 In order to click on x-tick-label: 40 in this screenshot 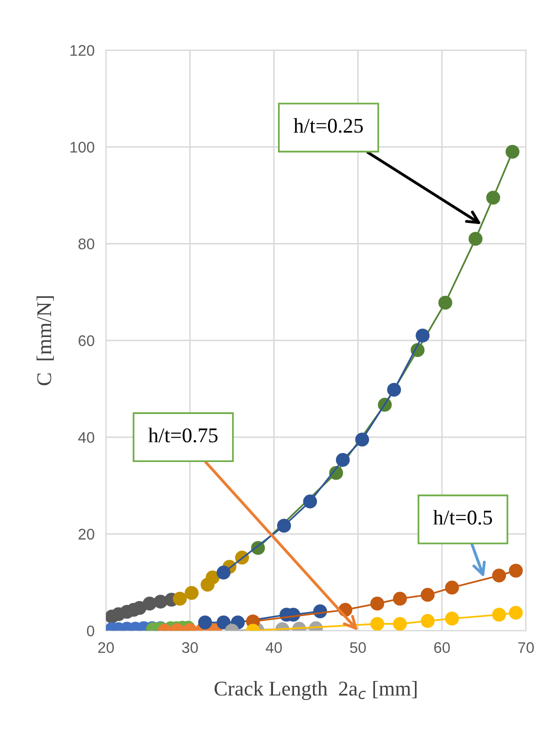, I will do `click(274, 647)`.